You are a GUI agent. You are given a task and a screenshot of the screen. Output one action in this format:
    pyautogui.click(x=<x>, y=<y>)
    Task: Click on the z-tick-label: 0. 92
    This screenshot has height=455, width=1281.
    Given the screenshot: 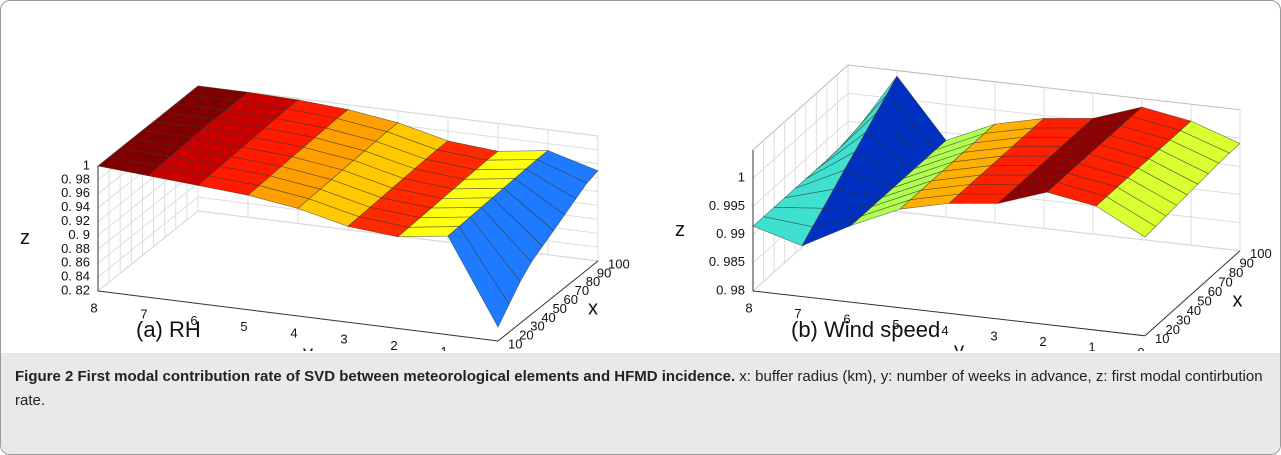 What is the action you would take?
    pyautogui.click(x=75, y=220)
    